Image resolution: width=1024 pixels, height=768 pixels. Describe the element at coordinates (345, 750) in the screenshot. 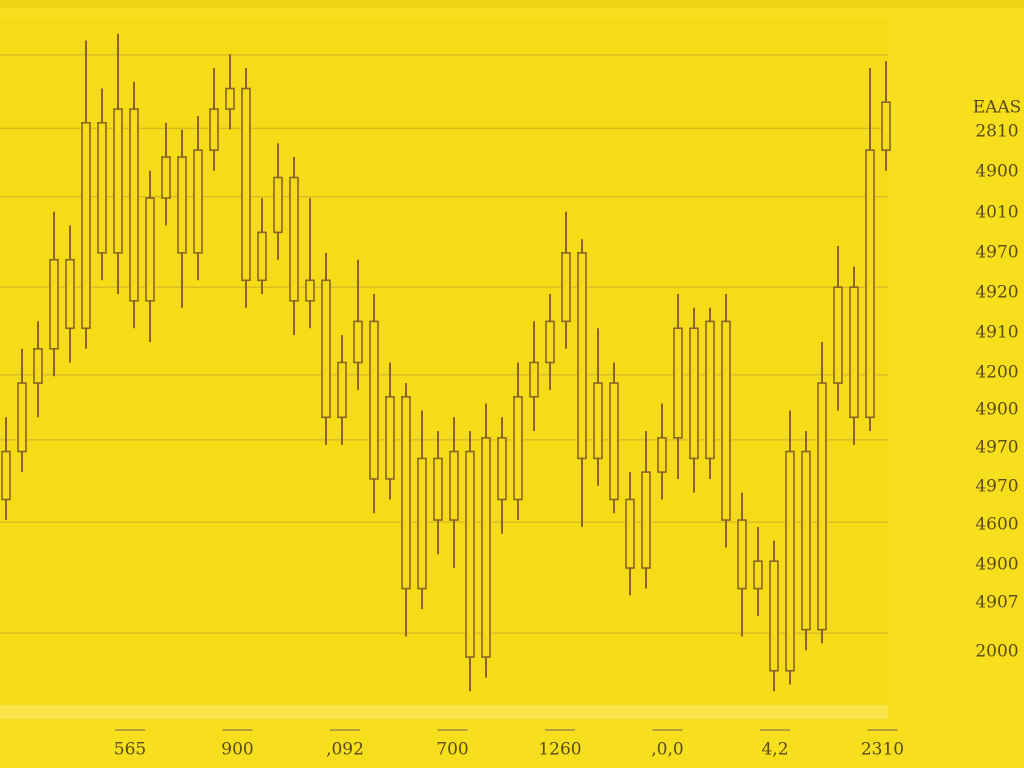

I see `x-label: ,092` at that location.